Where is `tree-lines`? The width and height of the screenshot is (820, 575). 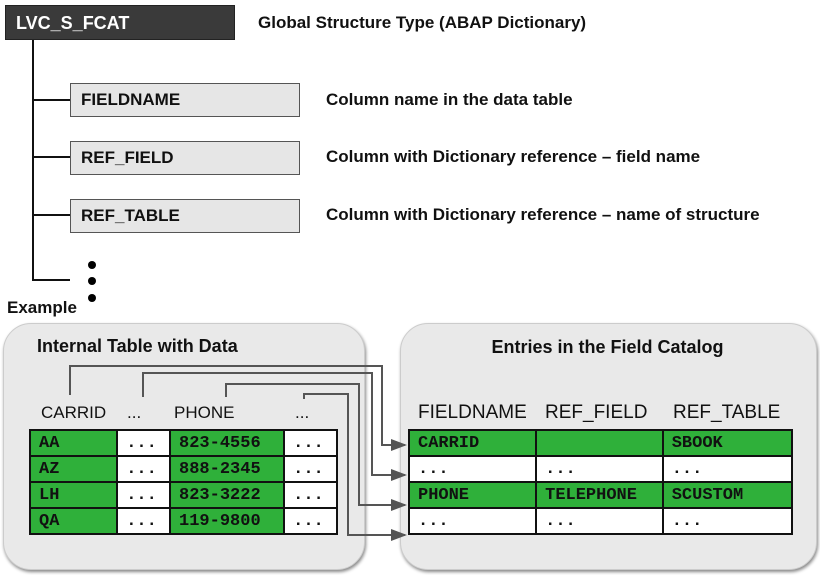 tree-lines is located at coordinates (51, 160).